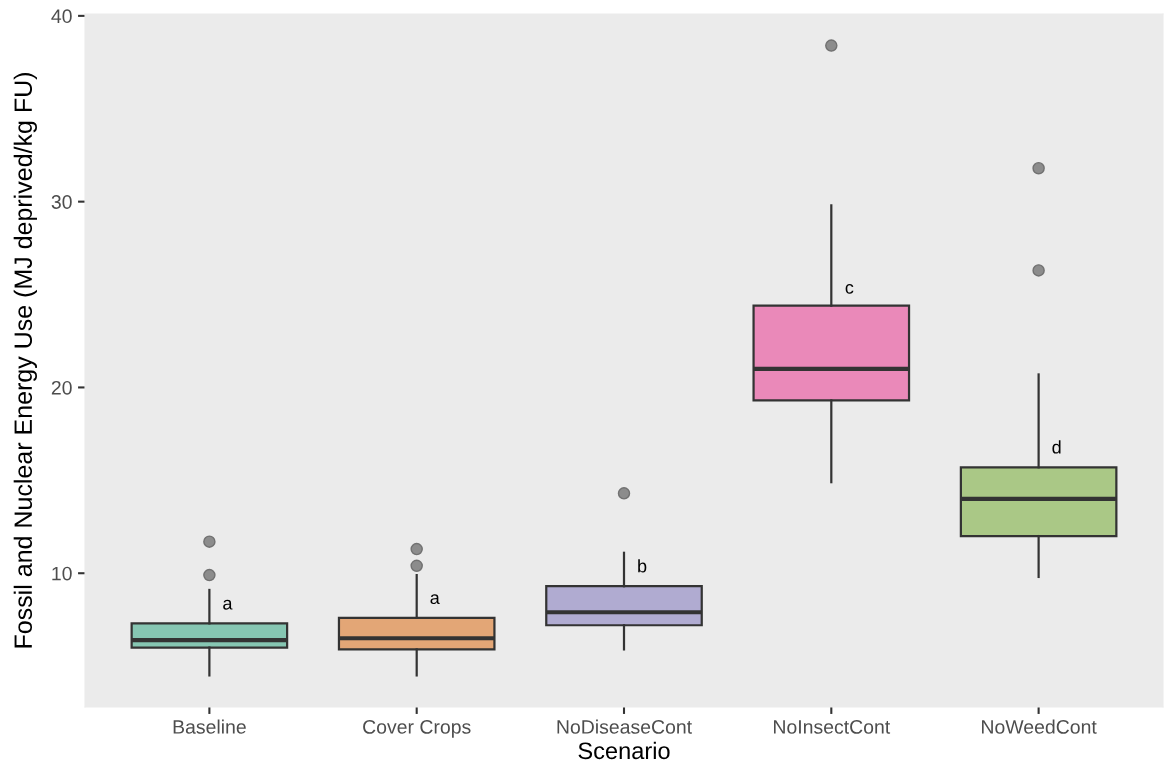 Image resolution: width=1165 pixels, height=766 pixels. Describe the element at coordinates (624, 750) in the screenshot. I see `x-axis-title: Scenario` at that location.